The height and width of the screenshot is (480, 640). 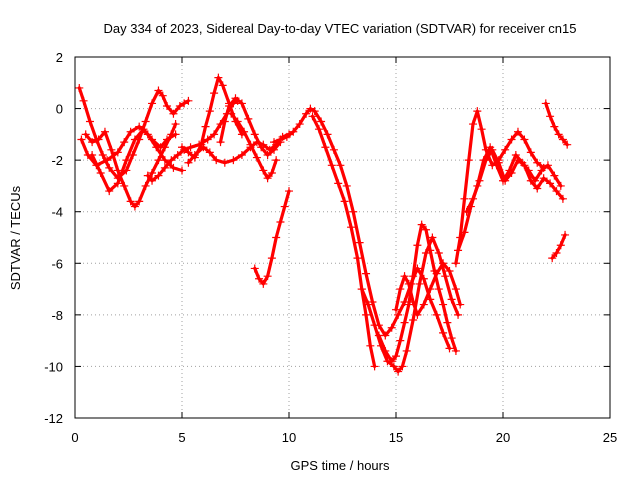 I want to click on x-axis-label: GPS time / hours, so click(x=340, y=465).